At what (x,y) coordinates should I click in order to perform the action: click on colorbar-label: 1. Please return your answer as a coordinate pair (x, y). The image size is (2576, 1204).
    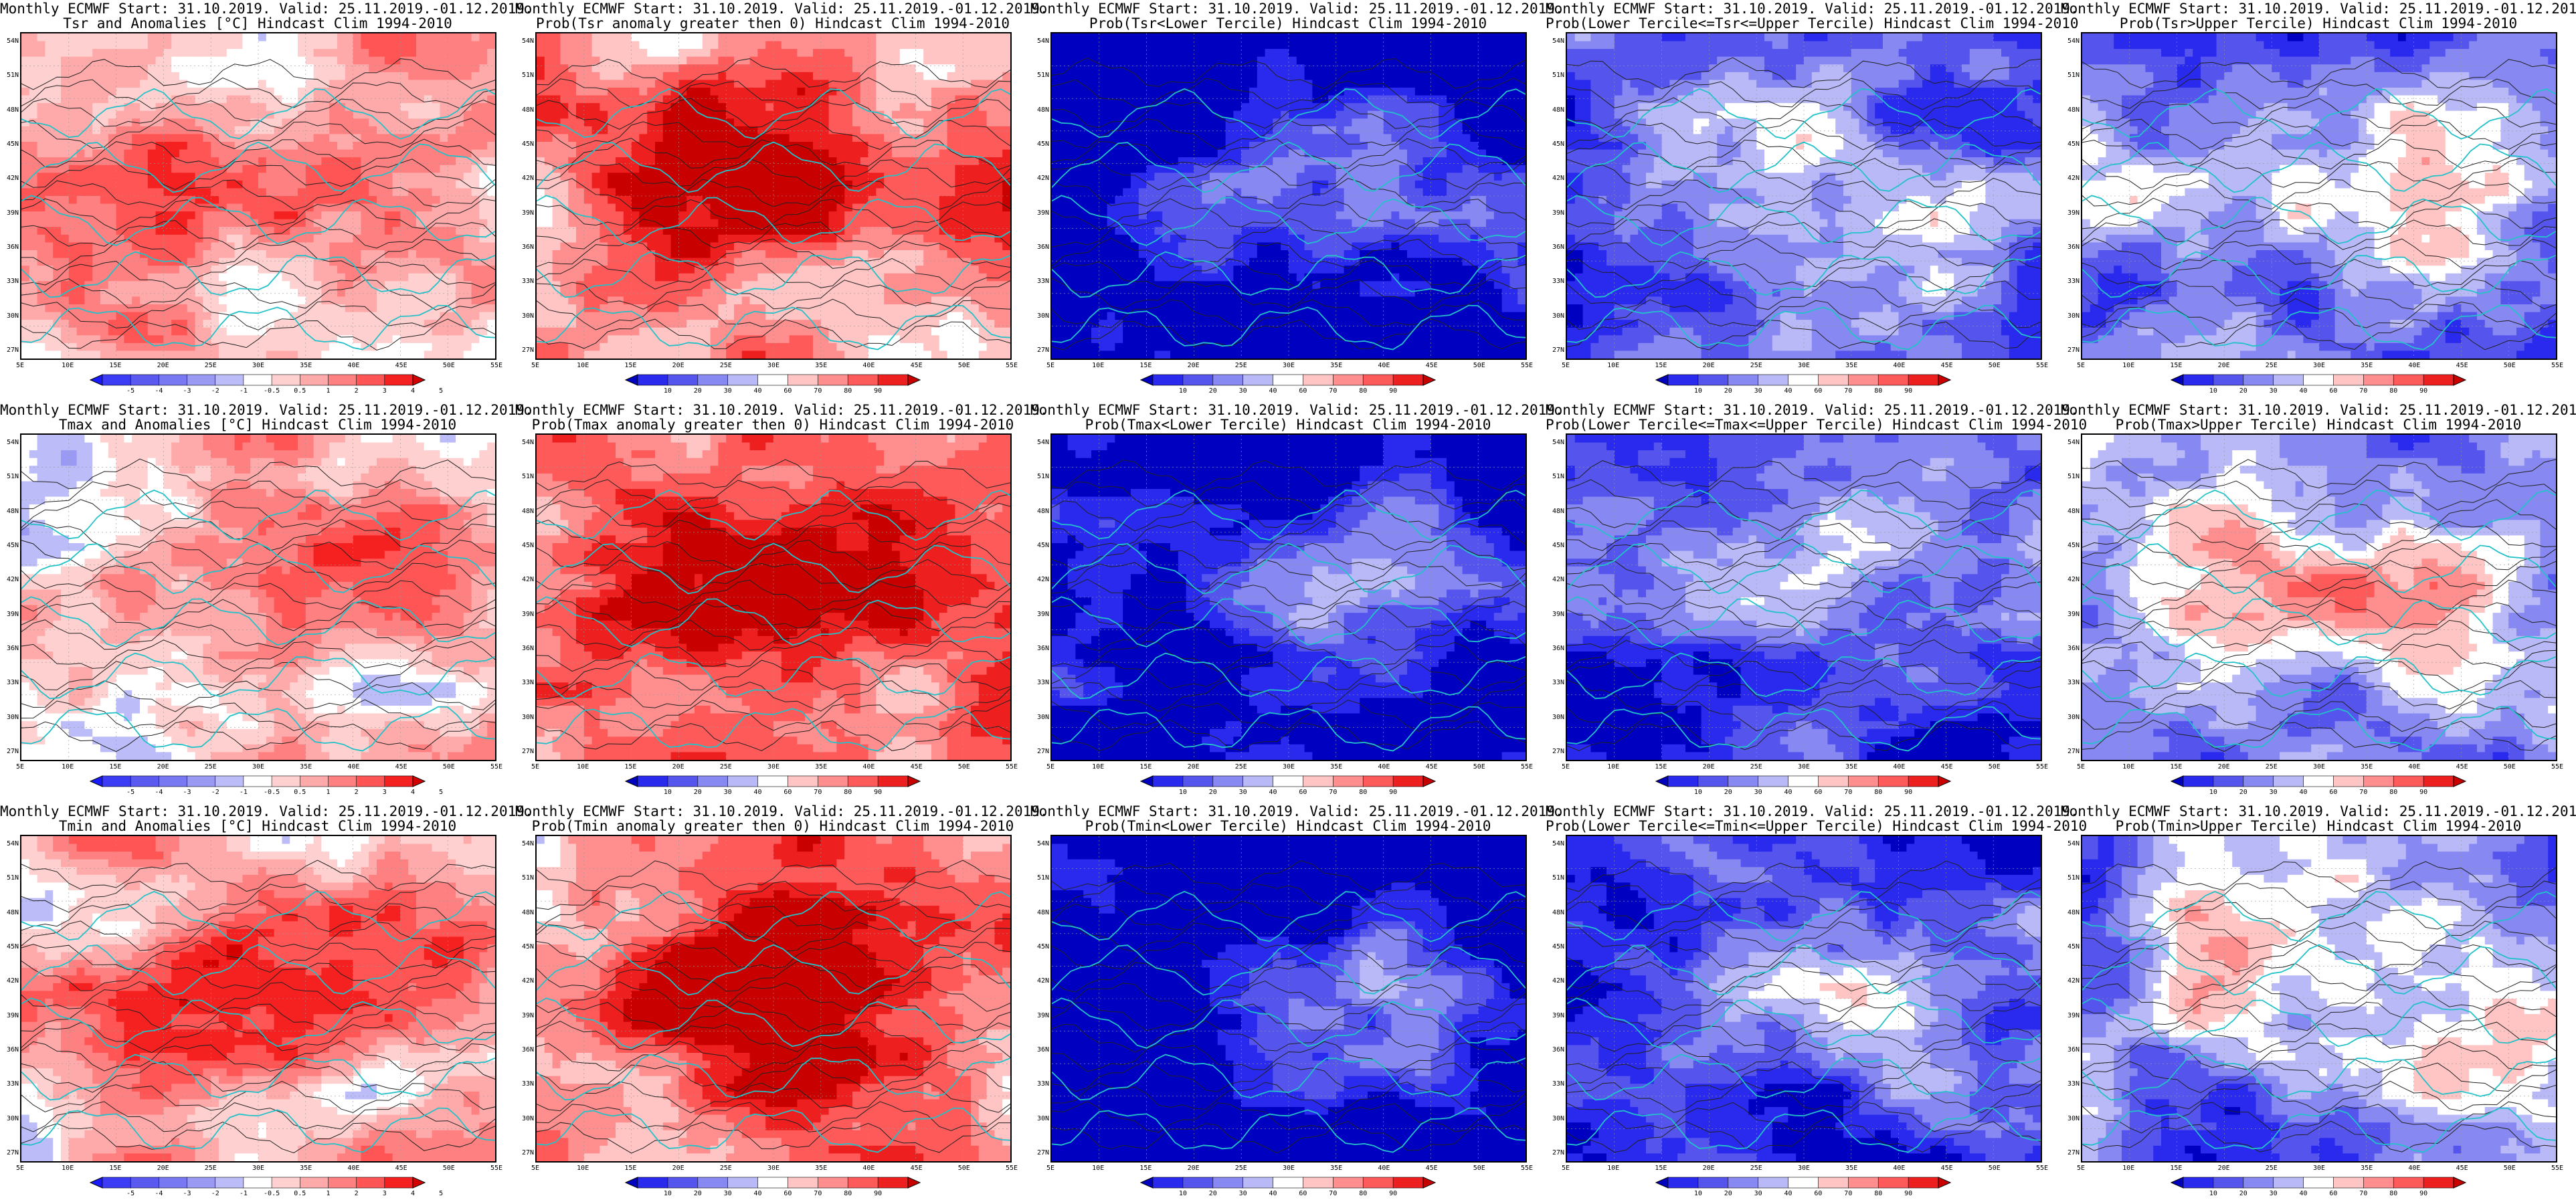
    Looking at the image, I should click on (328, 391).